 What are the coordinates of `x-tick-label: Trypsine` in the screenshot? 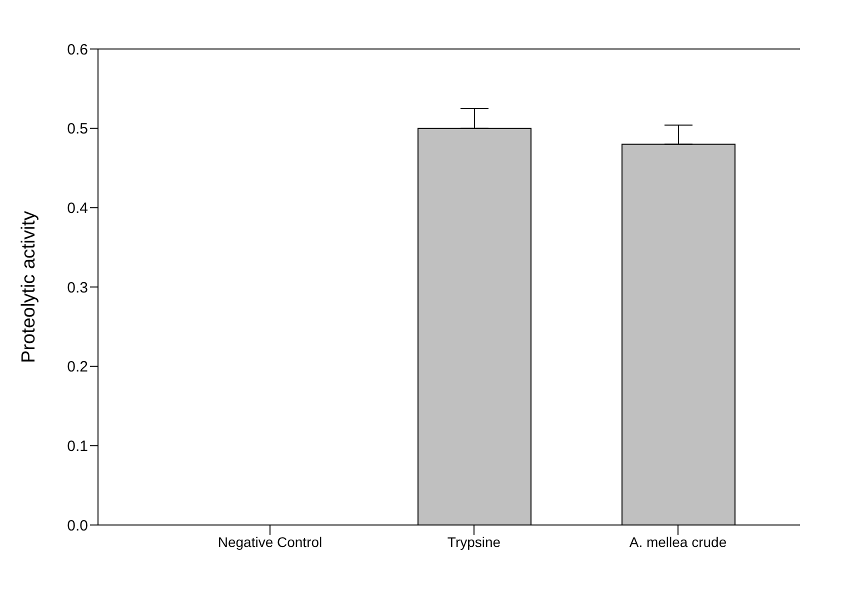 It's located at (474, 542).